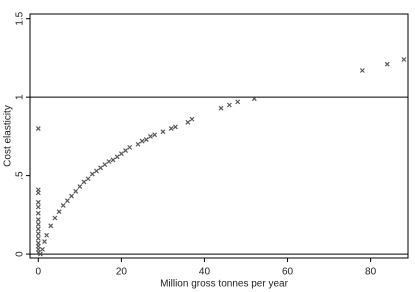 This screenshot has width=415, height=292. I want to click on x-tick-label: 80, so click(371, 272).